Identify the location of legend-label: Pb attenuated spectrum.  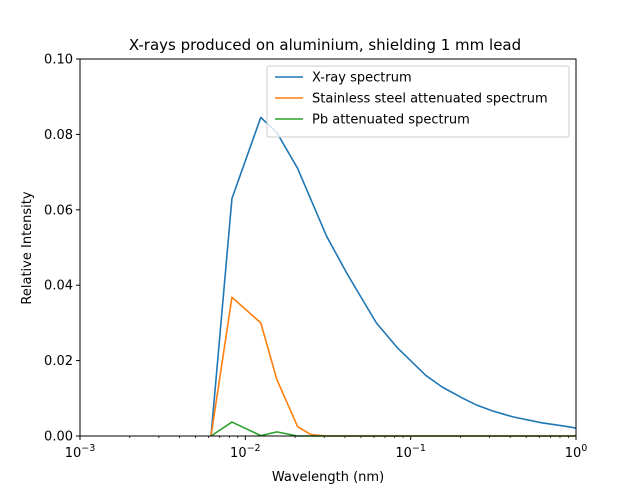
(391, 120).